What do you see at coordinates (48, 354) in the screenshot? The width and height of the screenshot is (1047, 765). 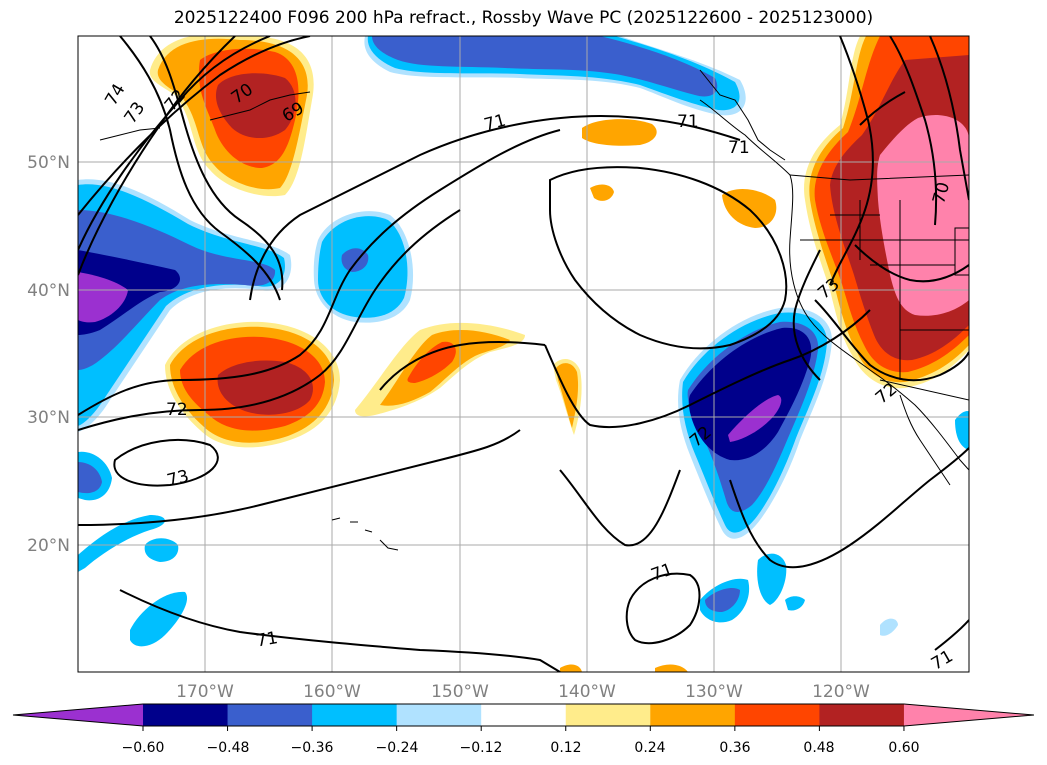 I see `latitude-labels: 50°N 40°N 30°N 20°N` at bounding box center [48, 354].